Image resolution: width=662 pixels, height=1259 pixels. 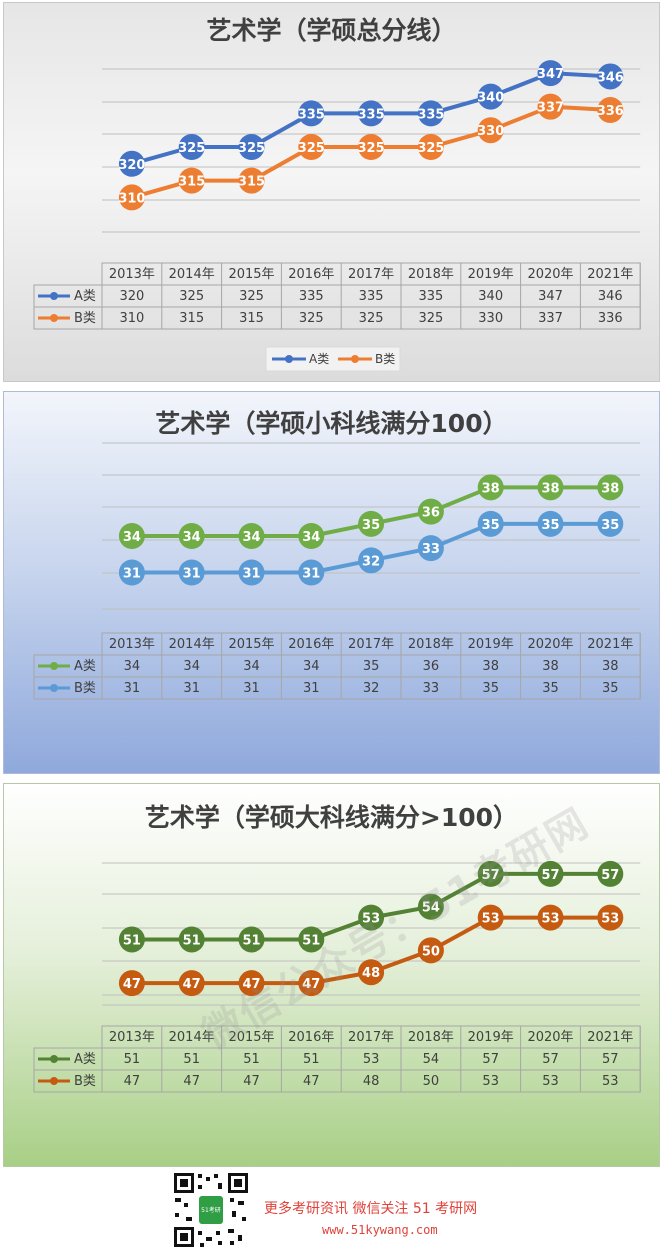 What do you see at coordinates (550, 688) in the screenshot?
I see `table-cell-1-7: 35` at bounding box center [550, 688].